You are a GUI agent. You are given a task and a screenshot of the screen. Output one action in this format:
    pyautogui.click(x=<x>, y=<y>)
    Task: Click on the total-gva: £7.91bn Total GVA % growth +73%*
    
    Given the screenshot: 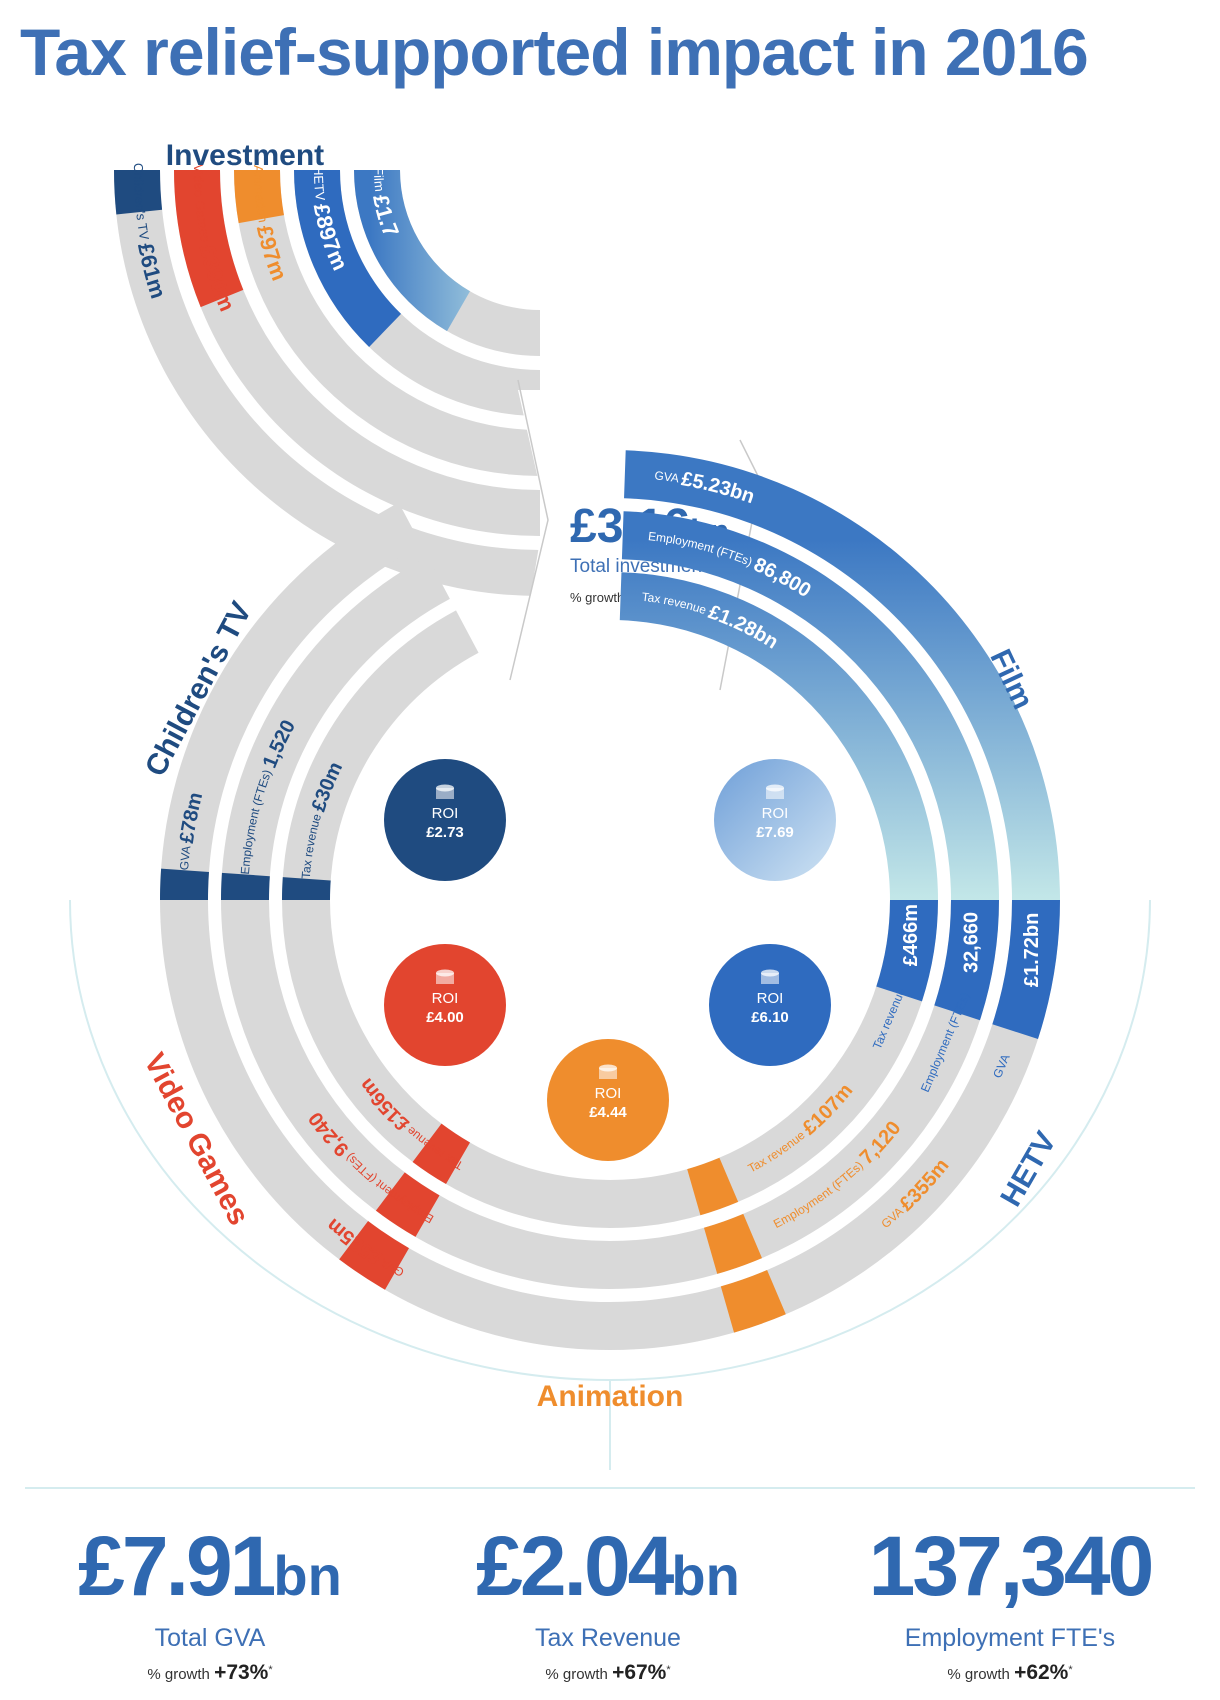 What is the action you would take?
    pyautogui.click(x=210, y=1602)
    